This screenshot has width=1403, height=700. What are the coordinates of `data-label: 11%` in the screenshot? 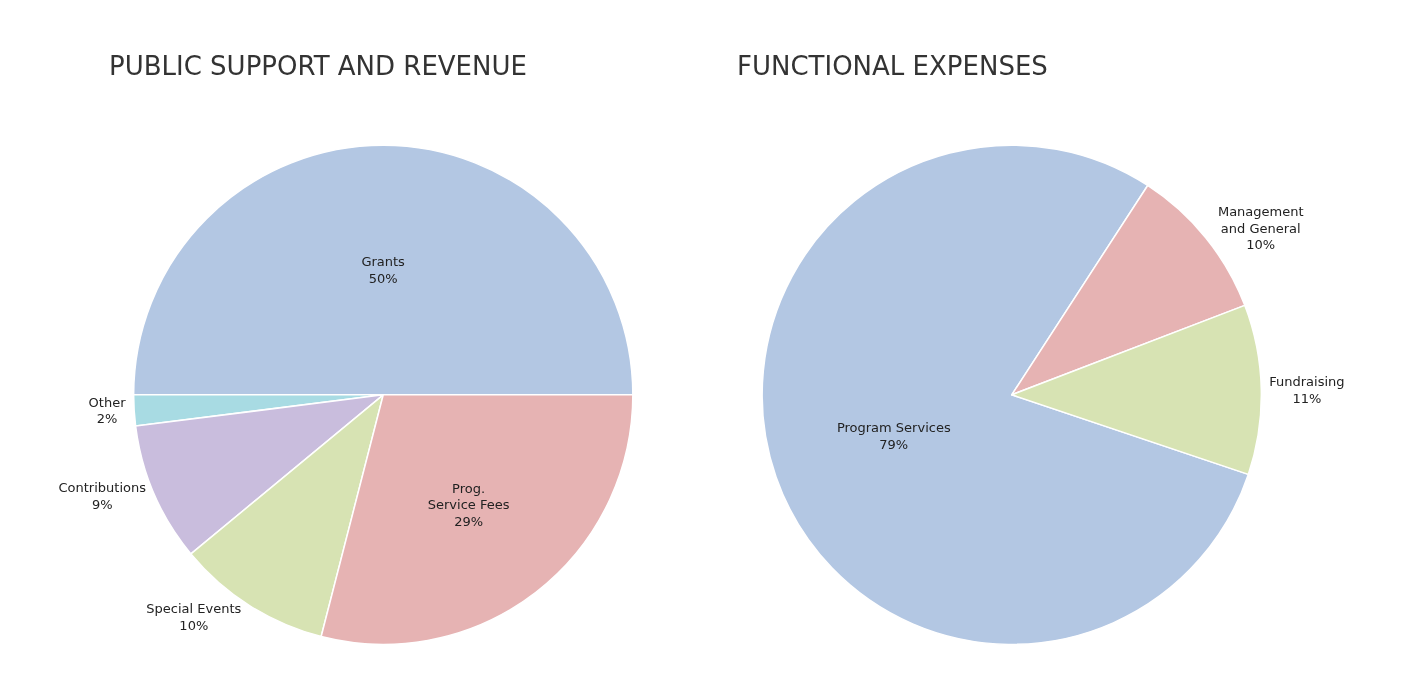 It's located at (1307, 398).